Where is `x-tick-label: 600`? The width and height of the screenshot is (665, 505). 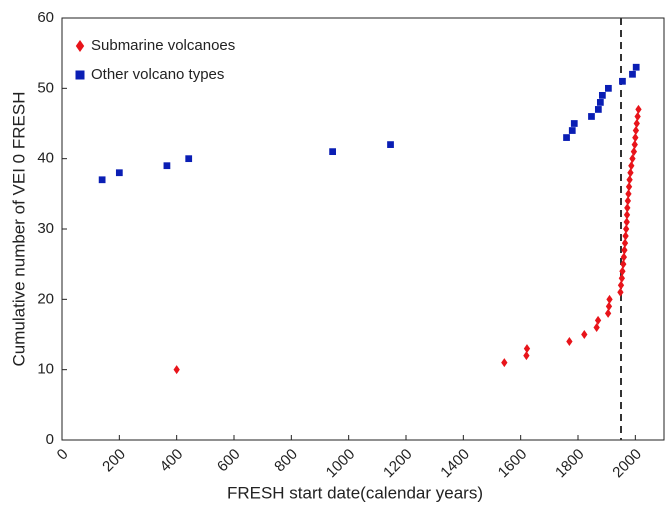 x-tick-label: 600 is located at coordinates (229, 461).